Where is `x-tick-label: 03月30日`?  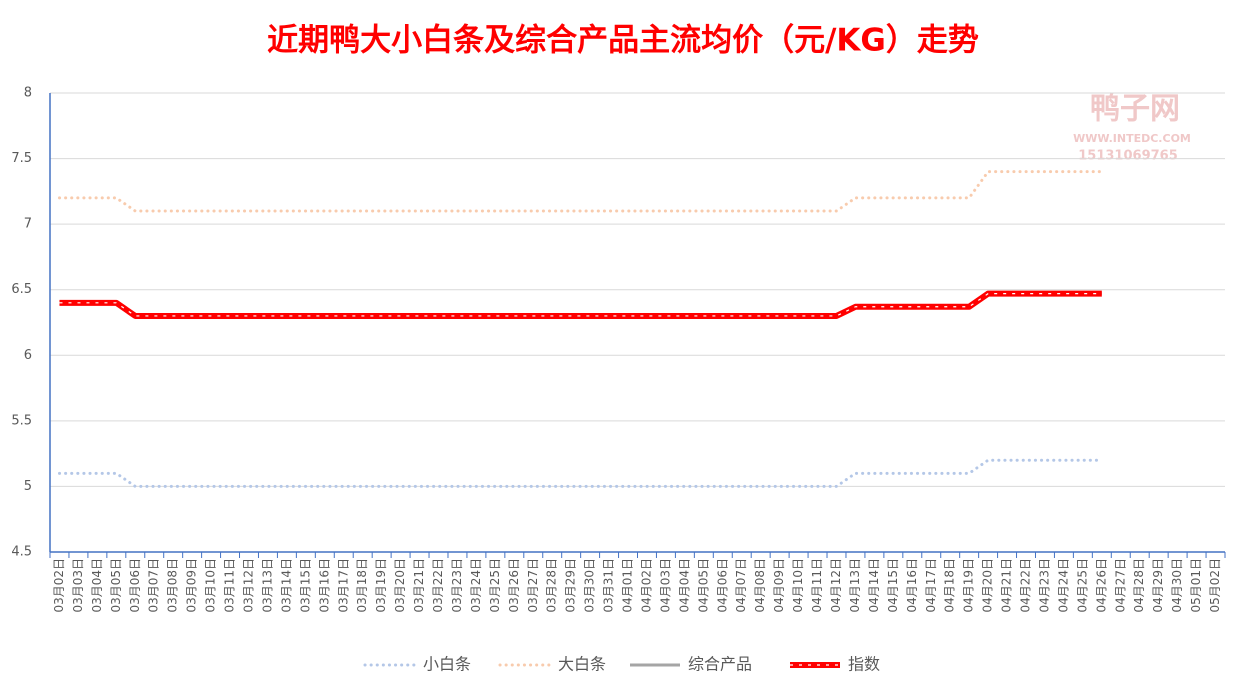
x-tick-label: 03月30日 is located at coordinates (590, 585).